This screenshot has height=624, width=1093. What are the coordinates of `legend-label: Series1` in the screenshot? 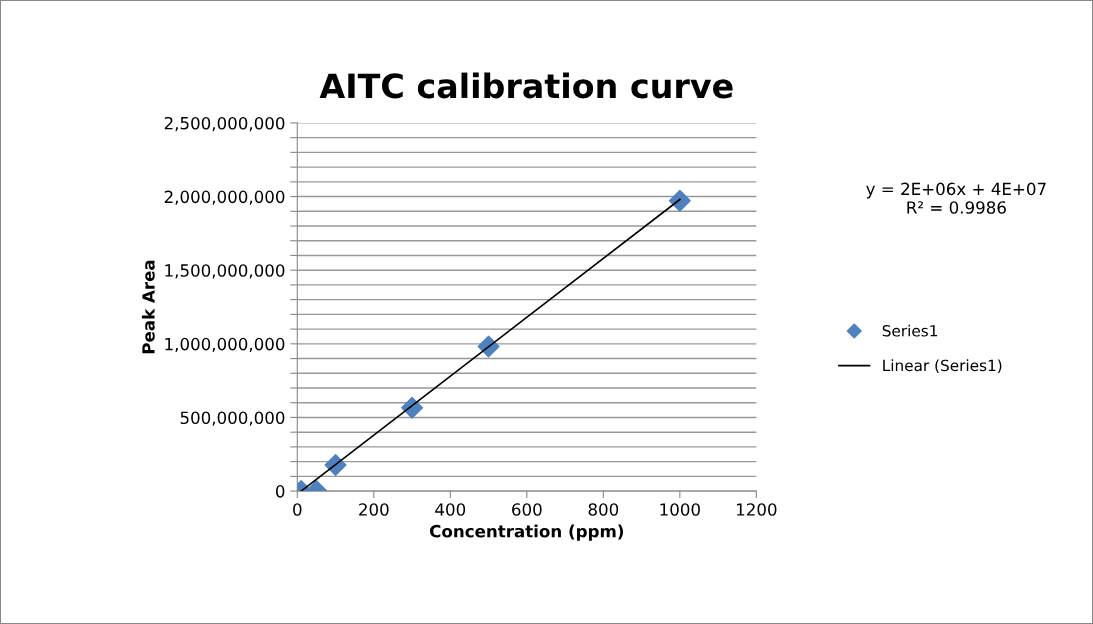 It's located at (910, 330).